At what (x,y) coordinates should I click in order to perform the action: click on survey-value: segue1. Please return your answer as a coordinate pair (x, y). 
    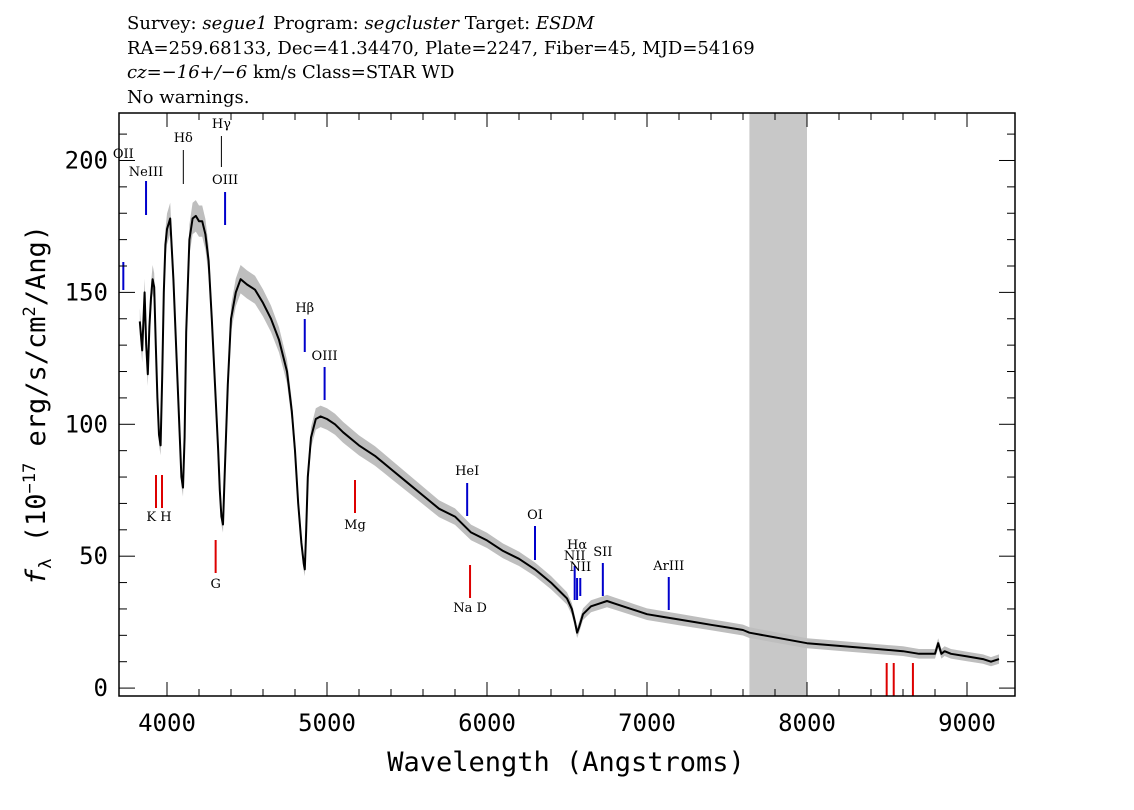
    Looking at the image, I should click on (235, 23).